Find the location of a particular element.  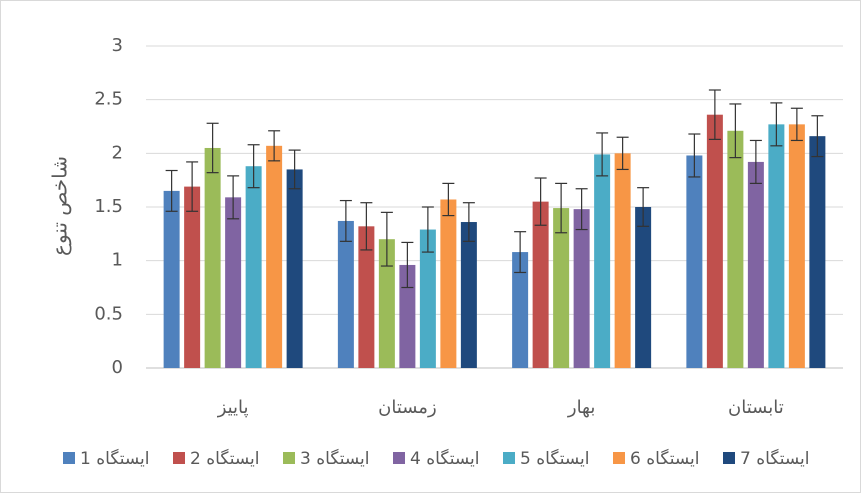

legend-item: ایستگاه 6 is located at coordinates (656, 458).